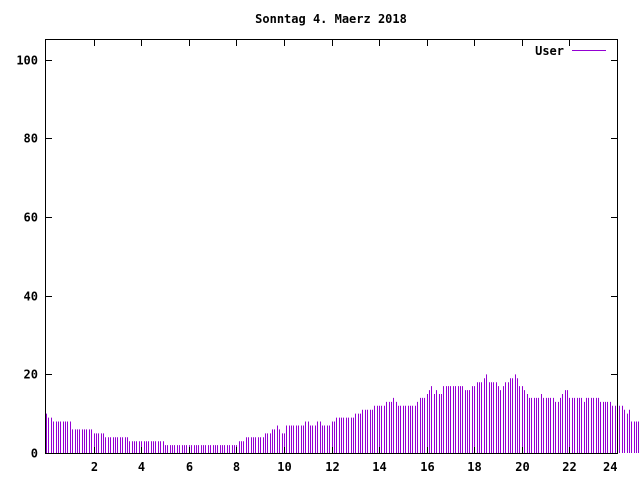 Image resolution: width=640 pixels, height=480 pixels. What do you see at coordinates (27, 61) in the screenshot?
I see `y-tick-label: 100` at bounding box center [27, 61].